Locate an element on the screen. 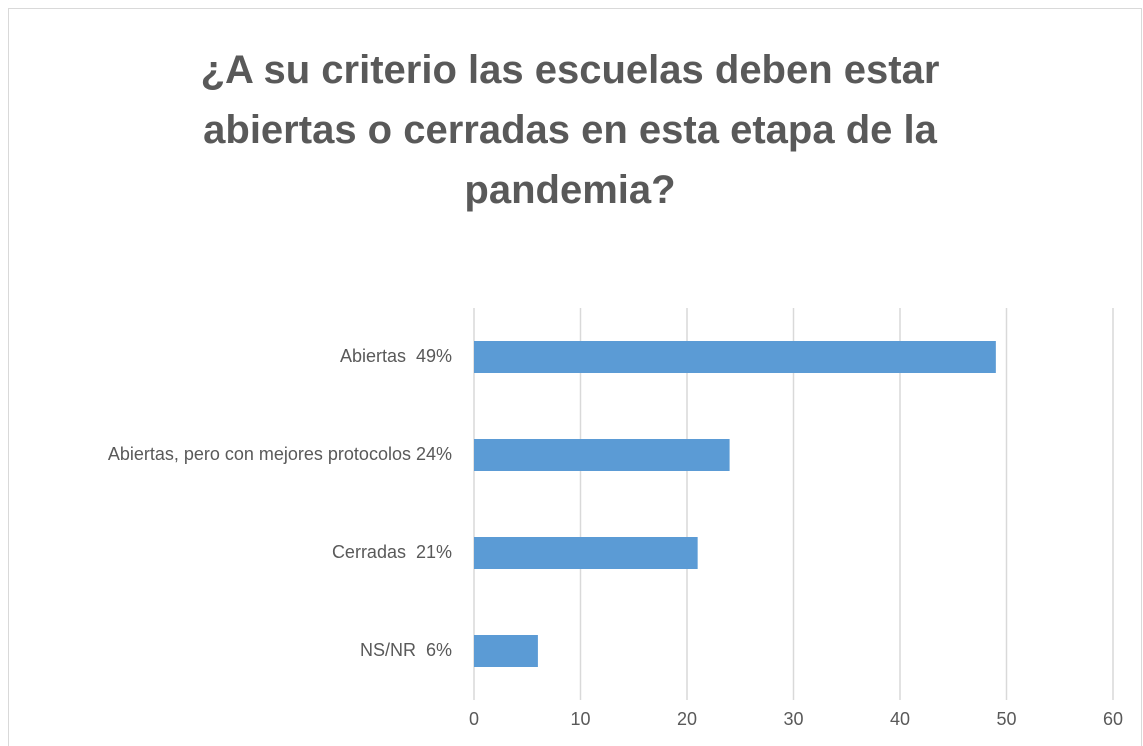 This screenshot has height=746, width=1143. x-tick-label: 10 is located at coordinates (580, 719).